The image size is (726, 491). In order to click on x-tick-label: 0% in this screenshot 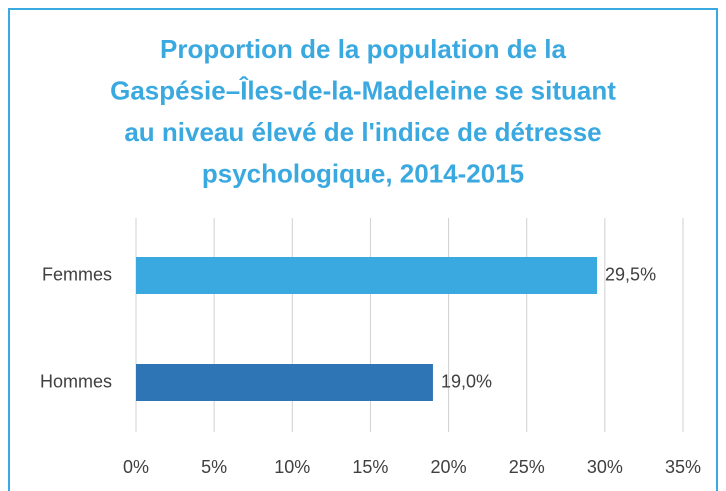, I will do `click(136, 467)`.